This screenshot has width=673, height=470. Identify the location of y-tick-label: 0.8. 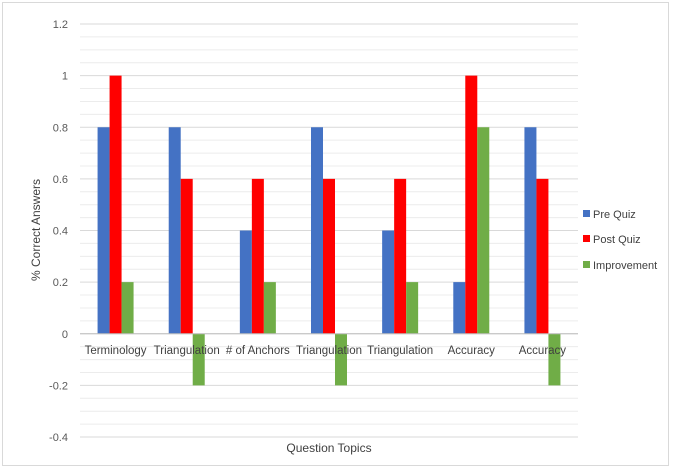
(60, 128).